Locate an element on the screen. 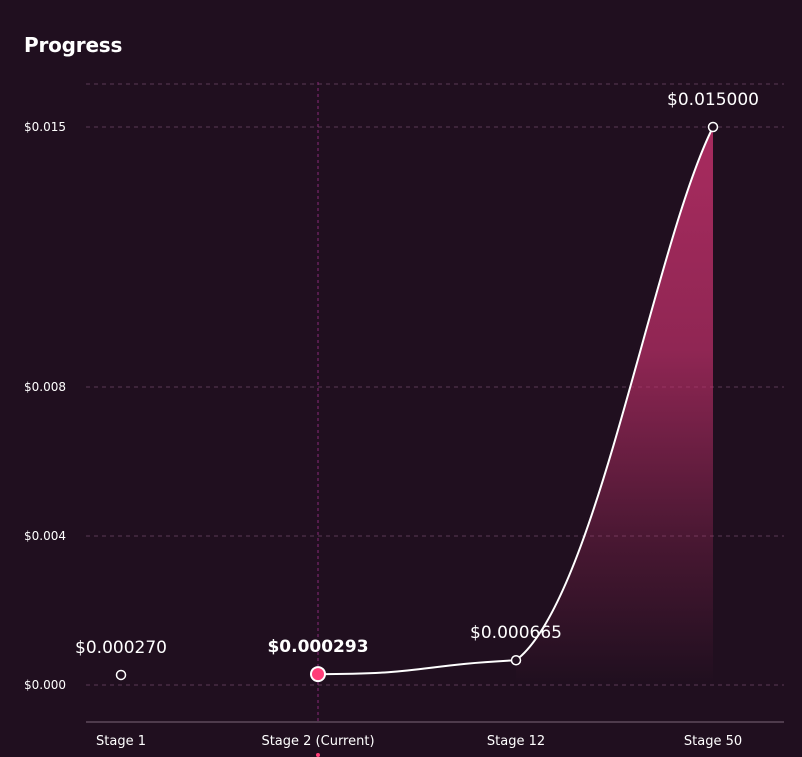 The width and height of the screenshot is (802, 757). x-tick-label: Stage 1 is located at coordinates (121, 741).